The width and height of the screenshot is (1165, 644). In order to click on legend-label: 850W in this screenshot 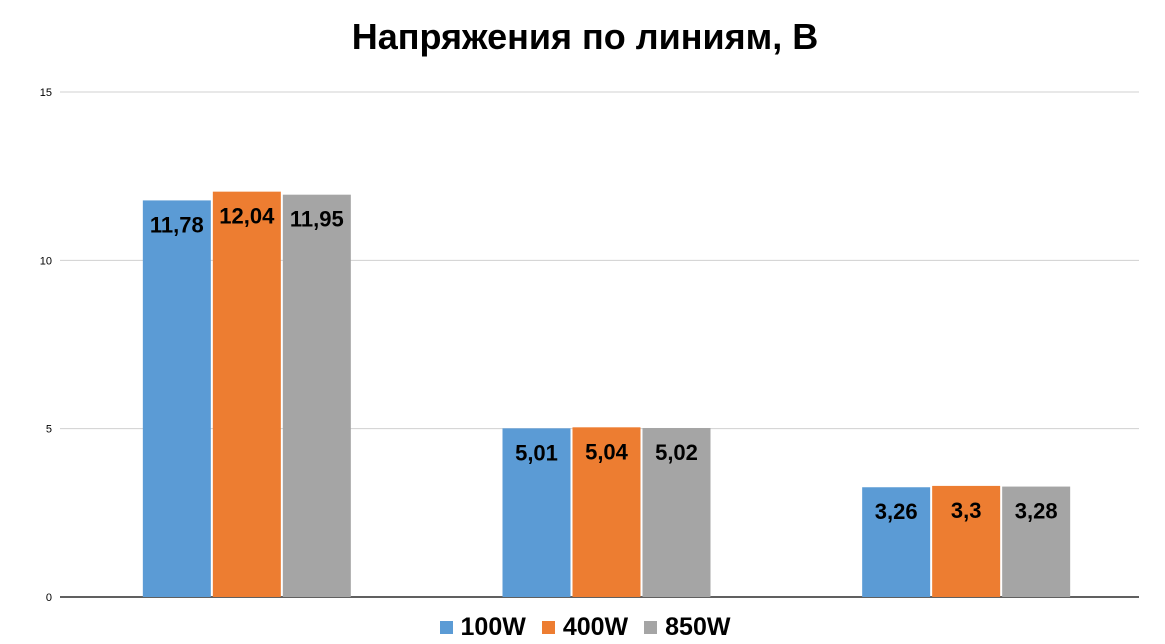, I will do `click(698, 627)`.